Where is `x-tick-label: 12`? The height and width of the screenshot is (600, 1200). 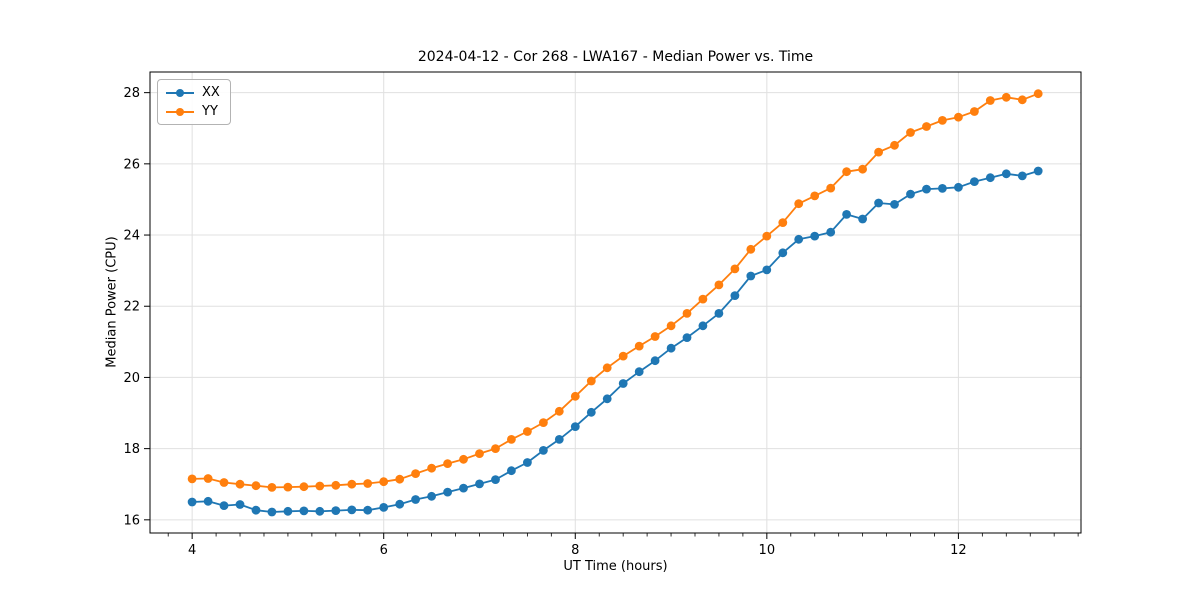
x-tick-label: 12 is located at coordinates (958, 550).